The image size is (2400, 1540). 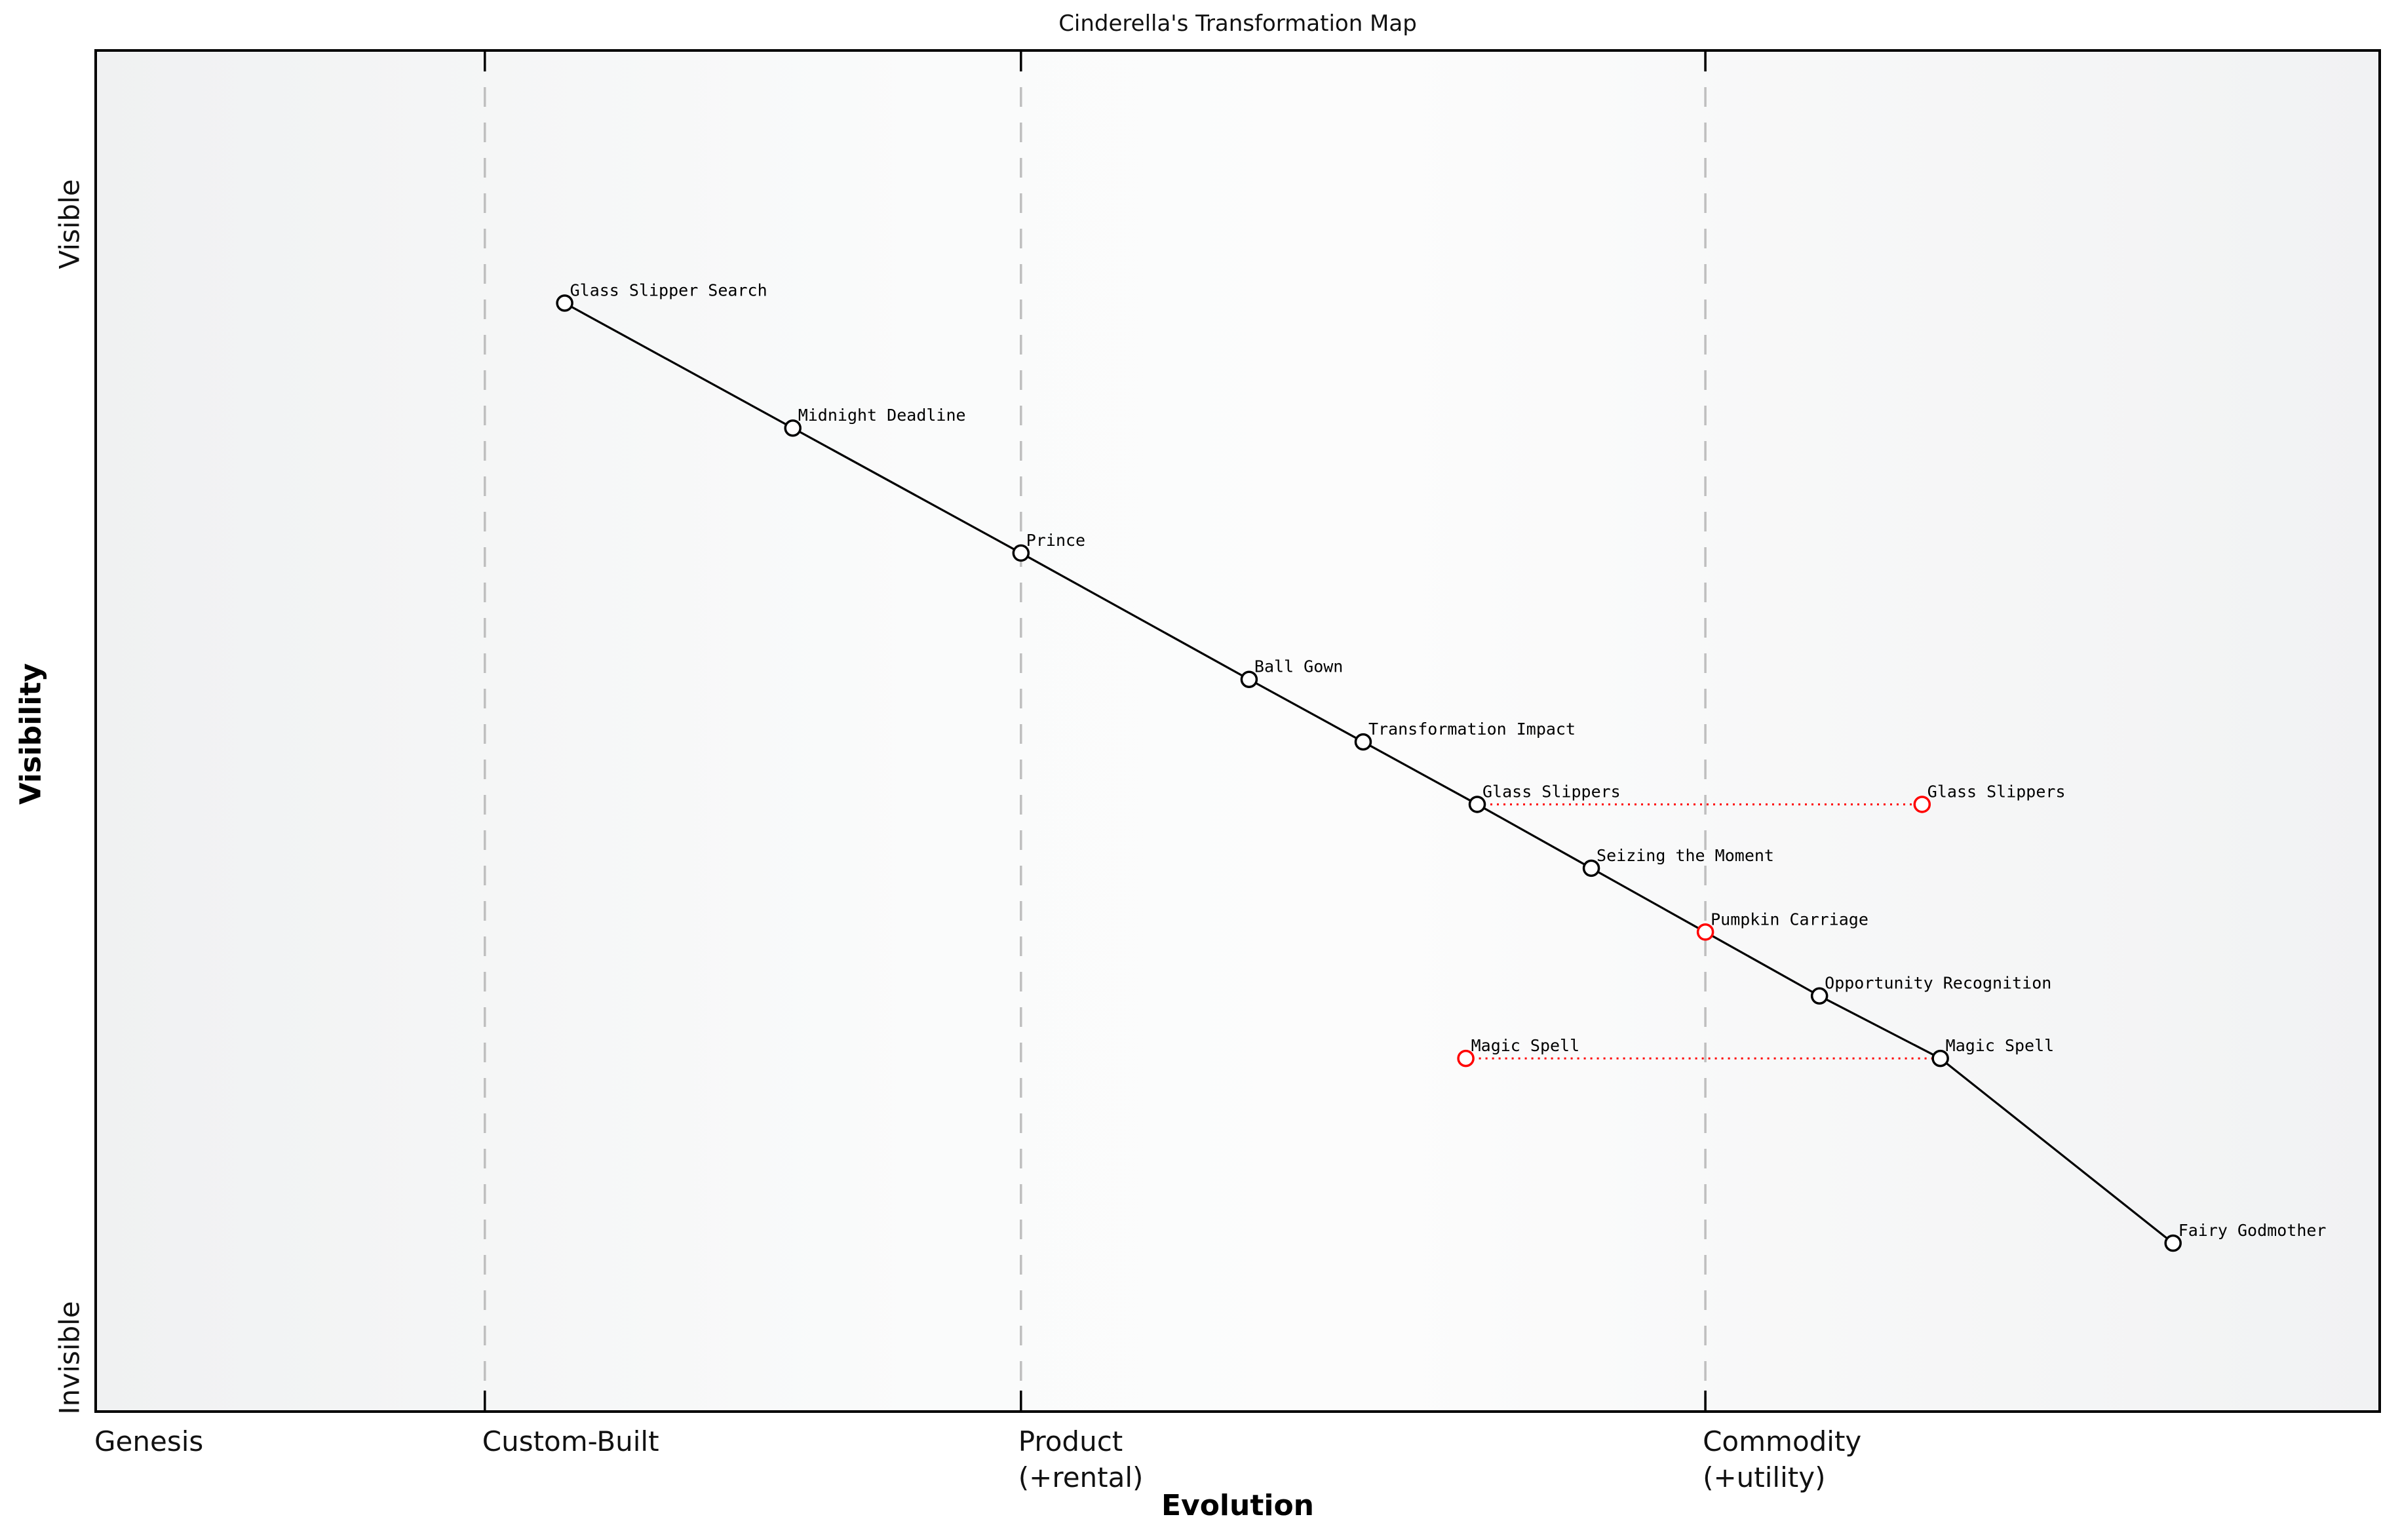 I want to click on node-label-transformation-impact: Transformation Impact, so click(x=1472, y=729).